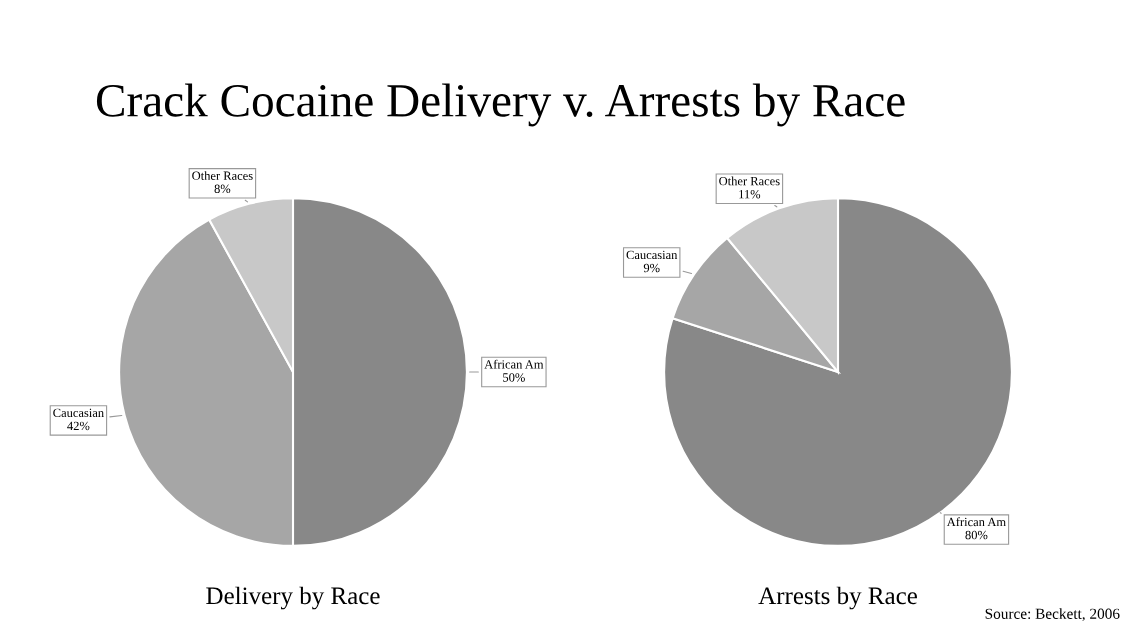 The width and height of the screenshot is (1128, 634). Describe the element at coordinates (78, 426) in the screenshot. I see `data-label: 42%` at that location.